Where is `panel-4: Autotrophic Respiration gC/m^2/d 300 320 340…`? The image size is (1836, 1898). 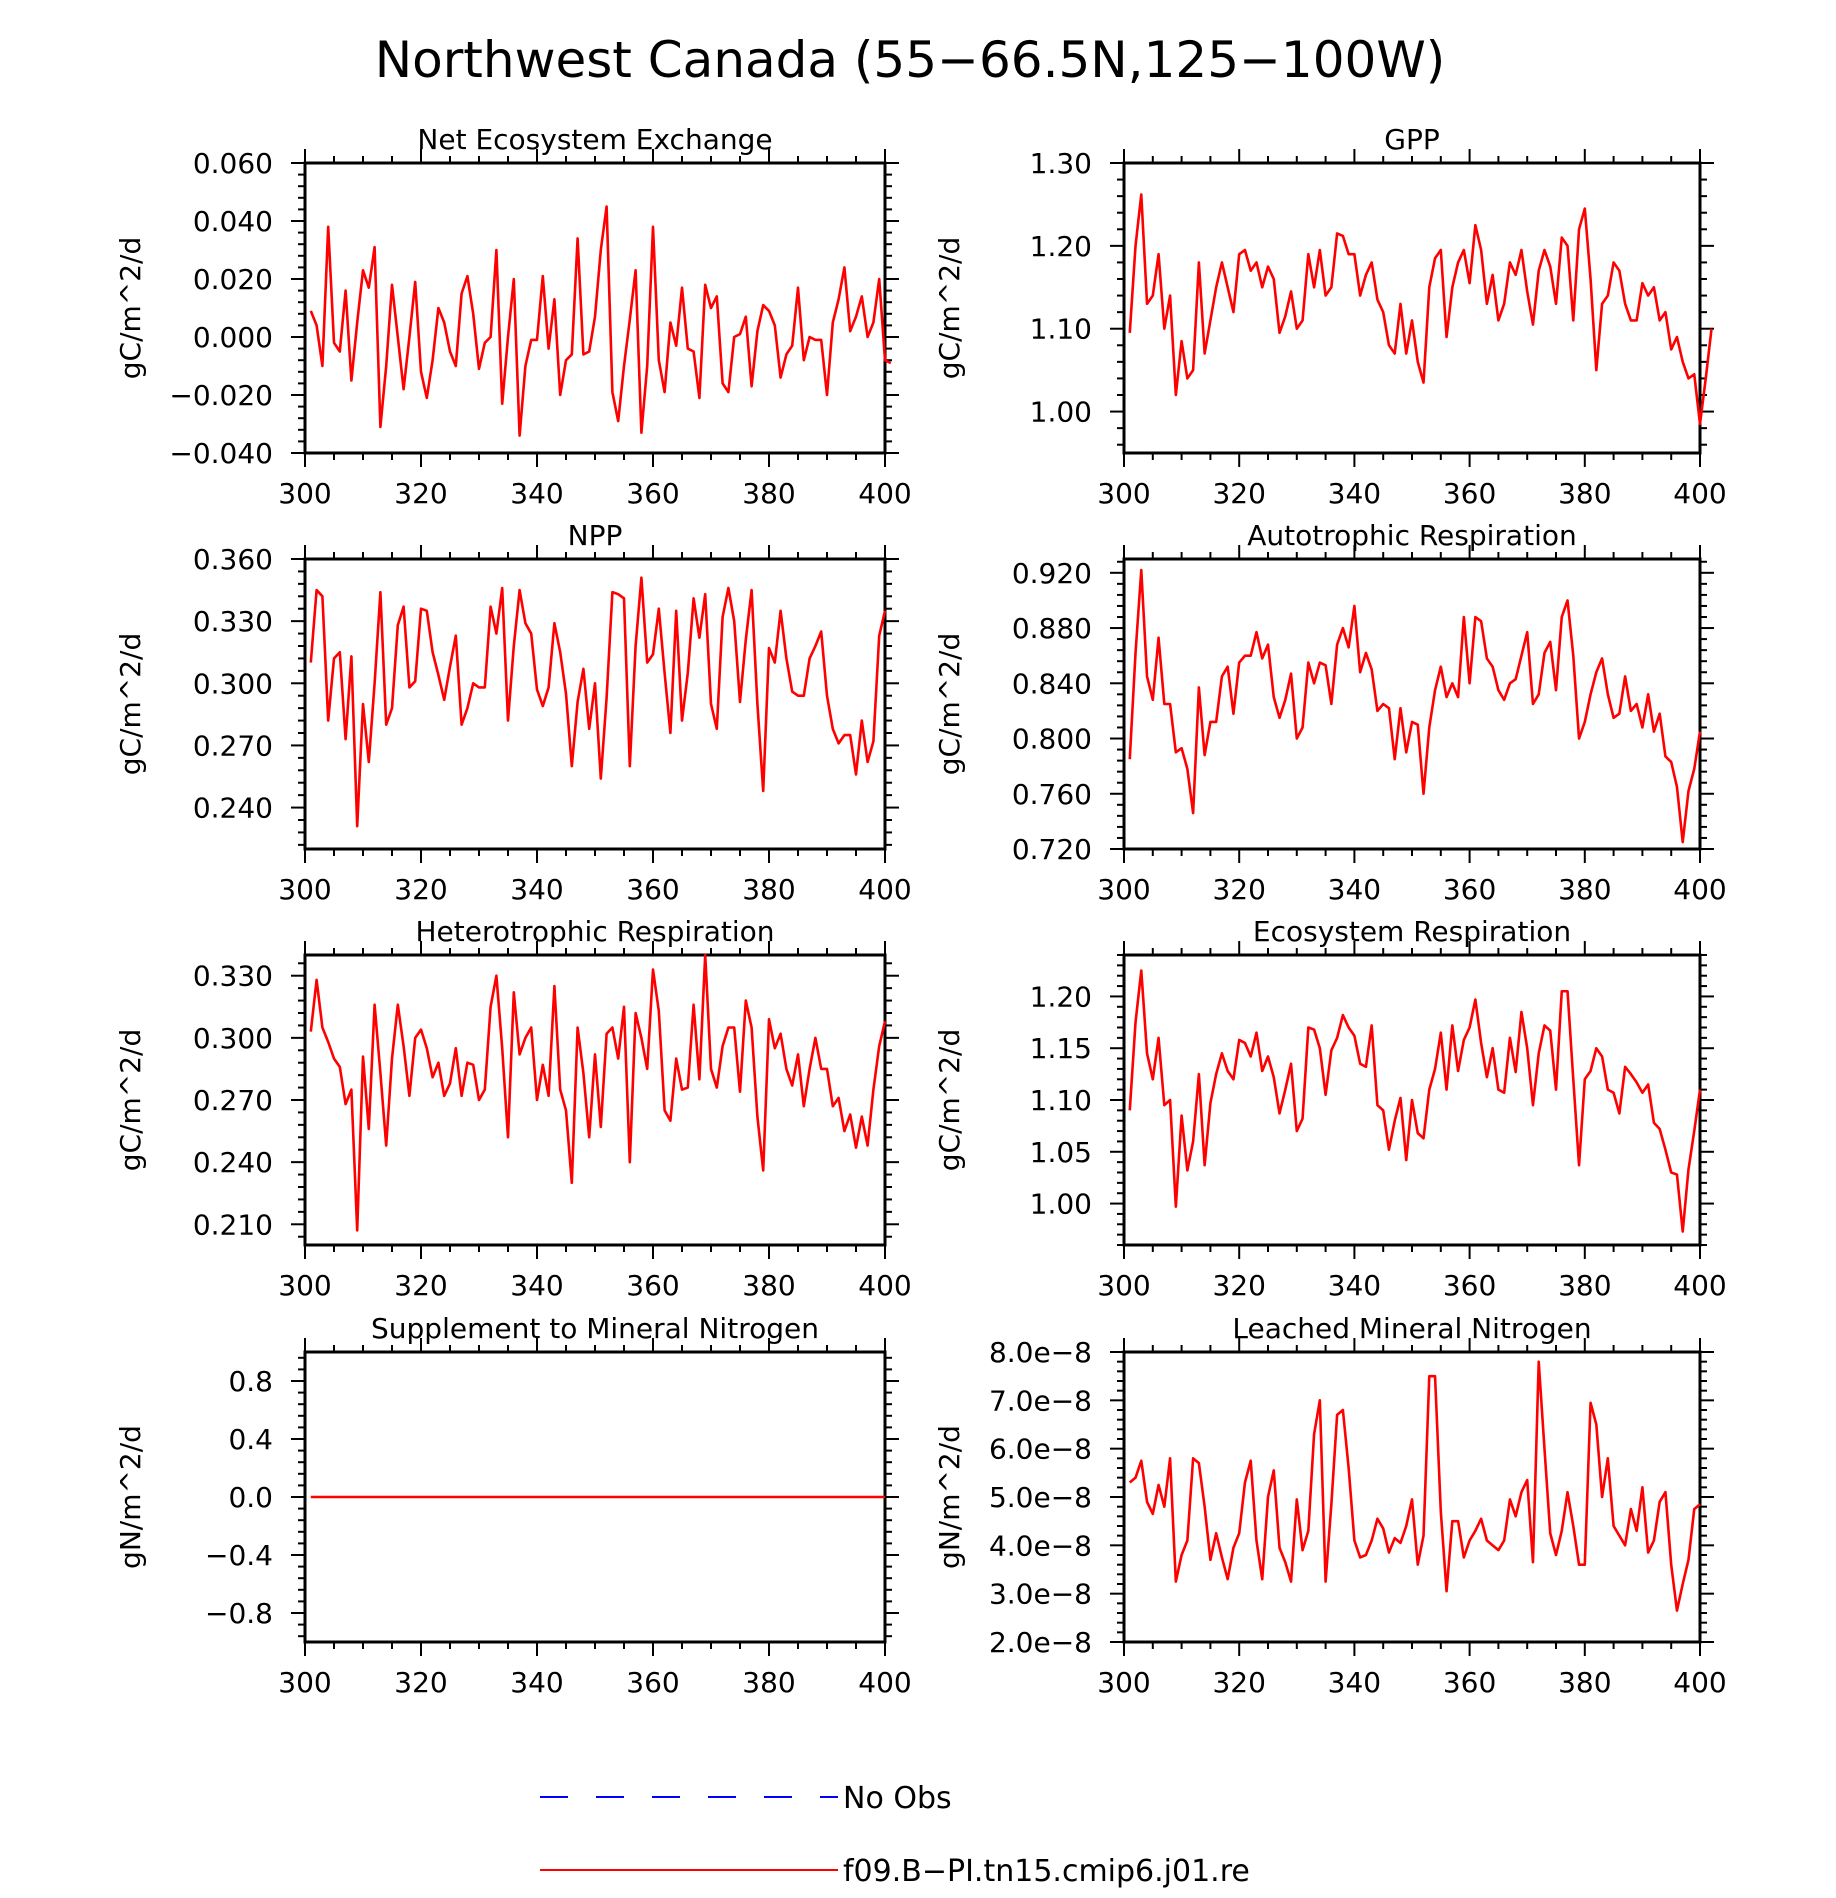 panel-4: Autotrophic Respiration gC/m^2/d 300 320 340… is located at coordinates (1330, 712).